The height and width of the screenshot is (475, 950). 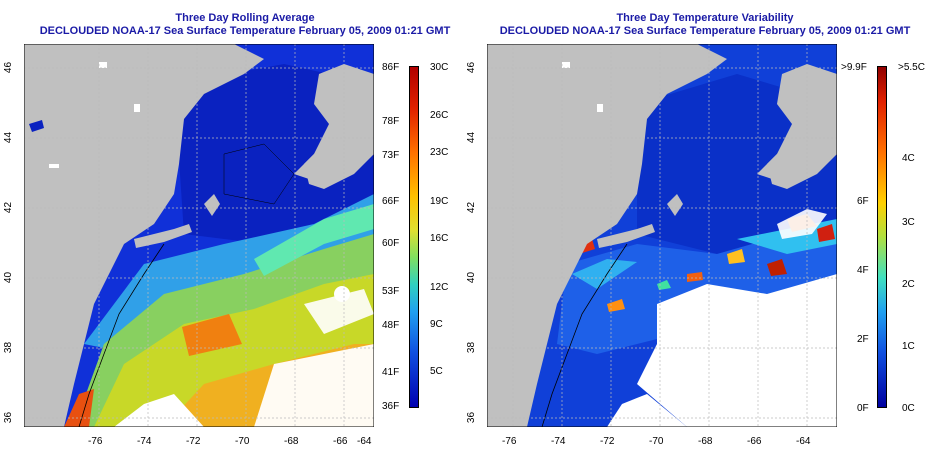 I want to click on right-x-tick: -74, so click(x=558, y=441).